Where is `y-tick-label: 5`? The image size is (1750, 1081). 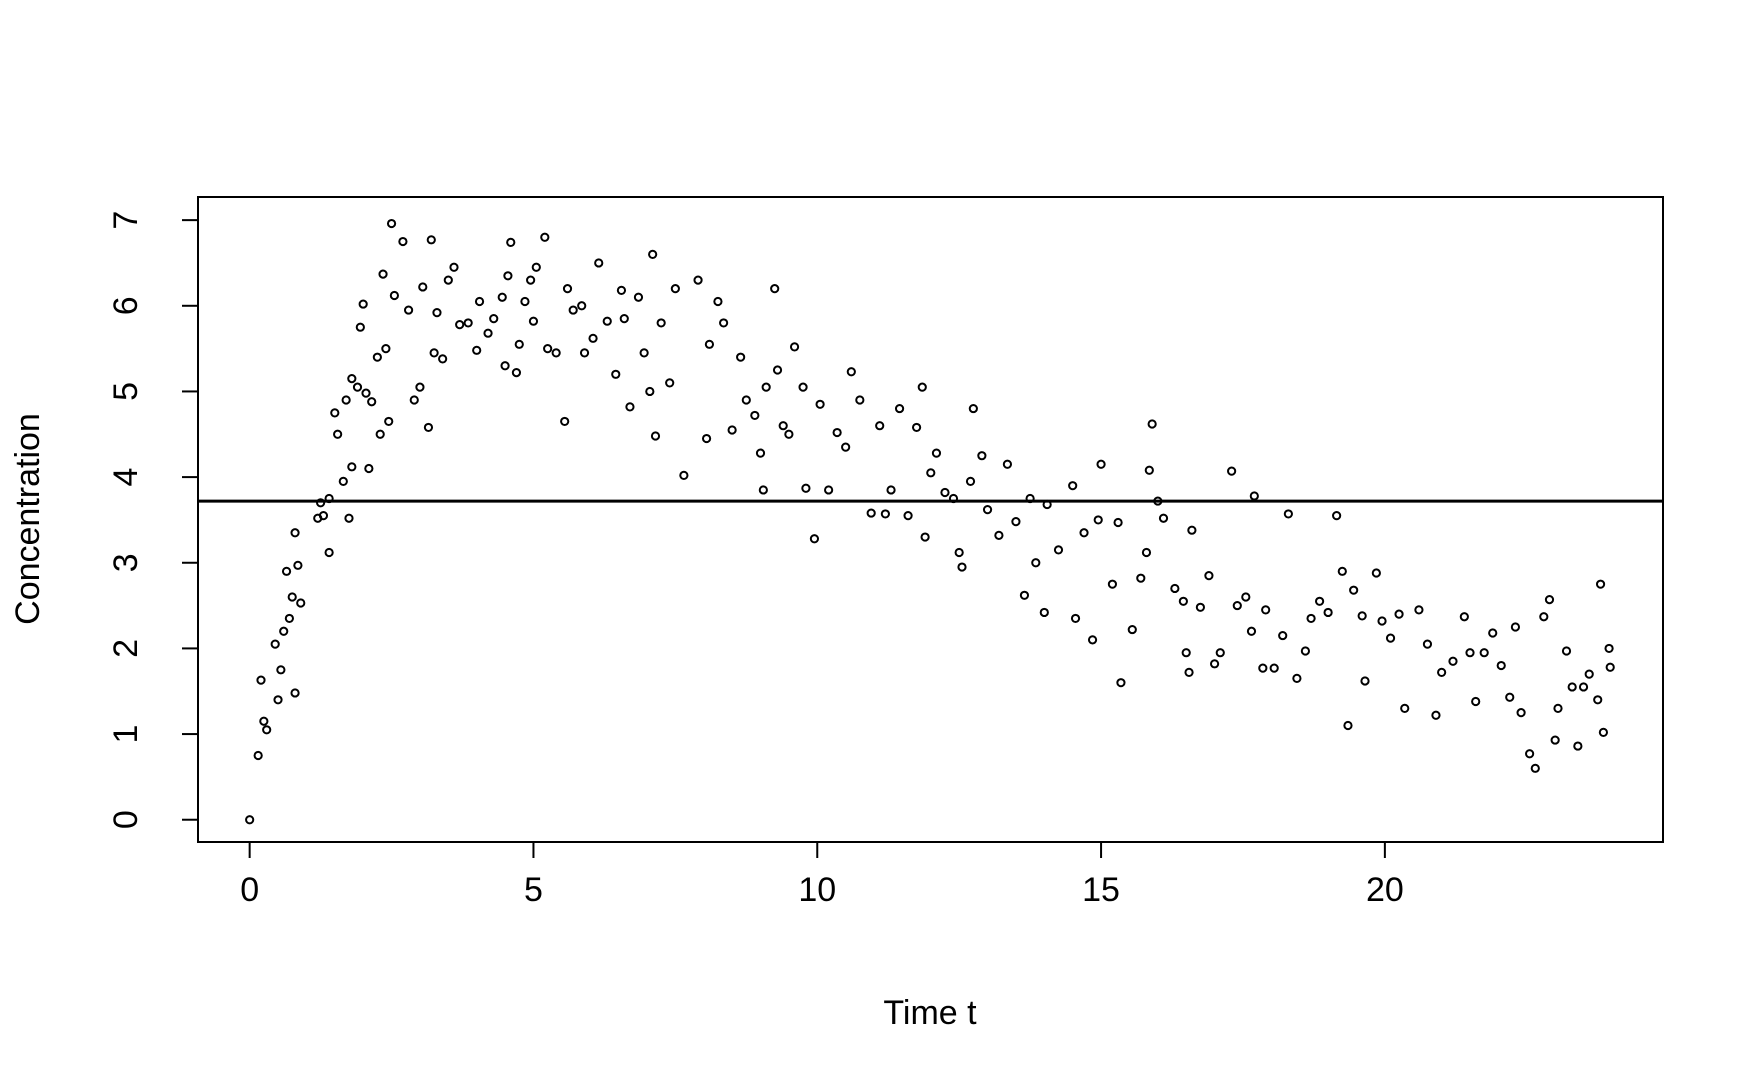 y-tick-label: 5 is located at coordinates (126, 391).